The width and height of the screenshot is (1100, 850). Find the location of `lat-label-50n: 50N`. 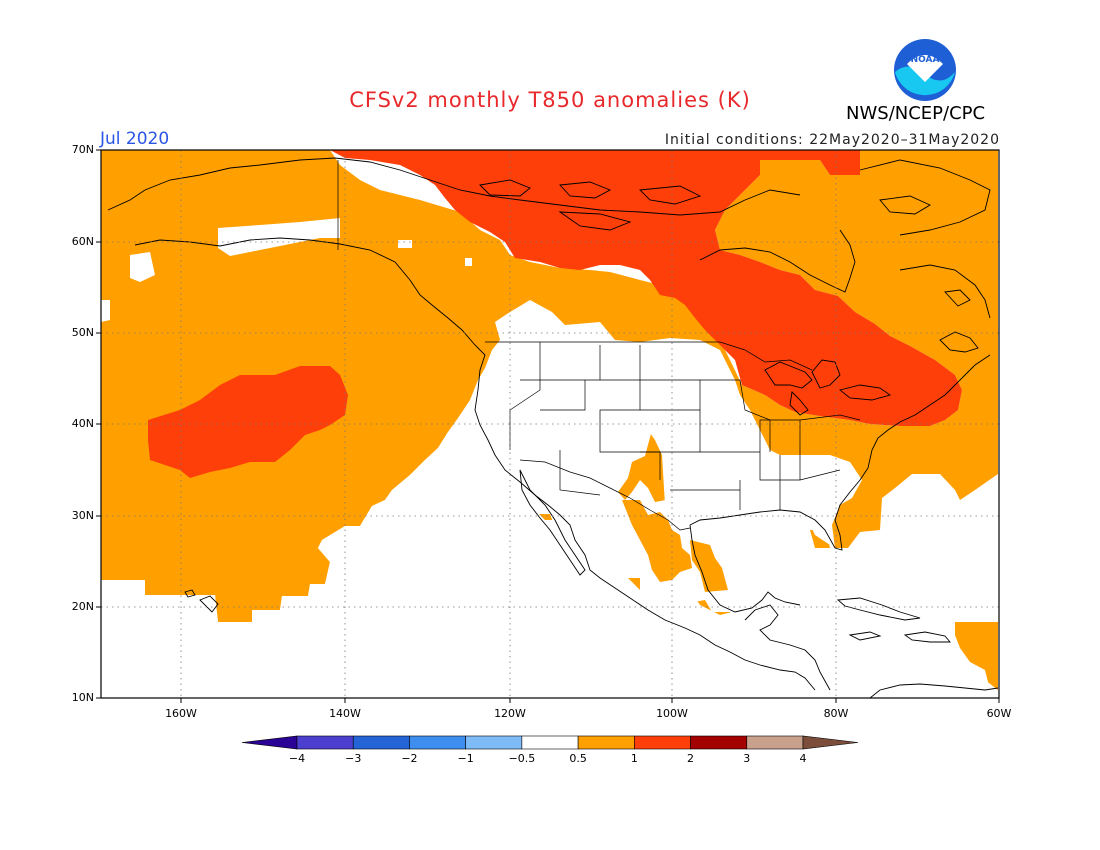

lat-label-50n: 50N is located at coordinates (82, 332).